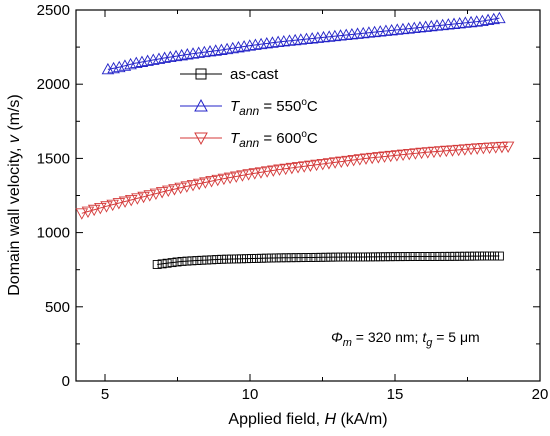 The width and height of the screenshot is (550, 436). Describe the element at coordinates (66, 381) in the screenshot. I see `y-tick-label: 0` at that location.